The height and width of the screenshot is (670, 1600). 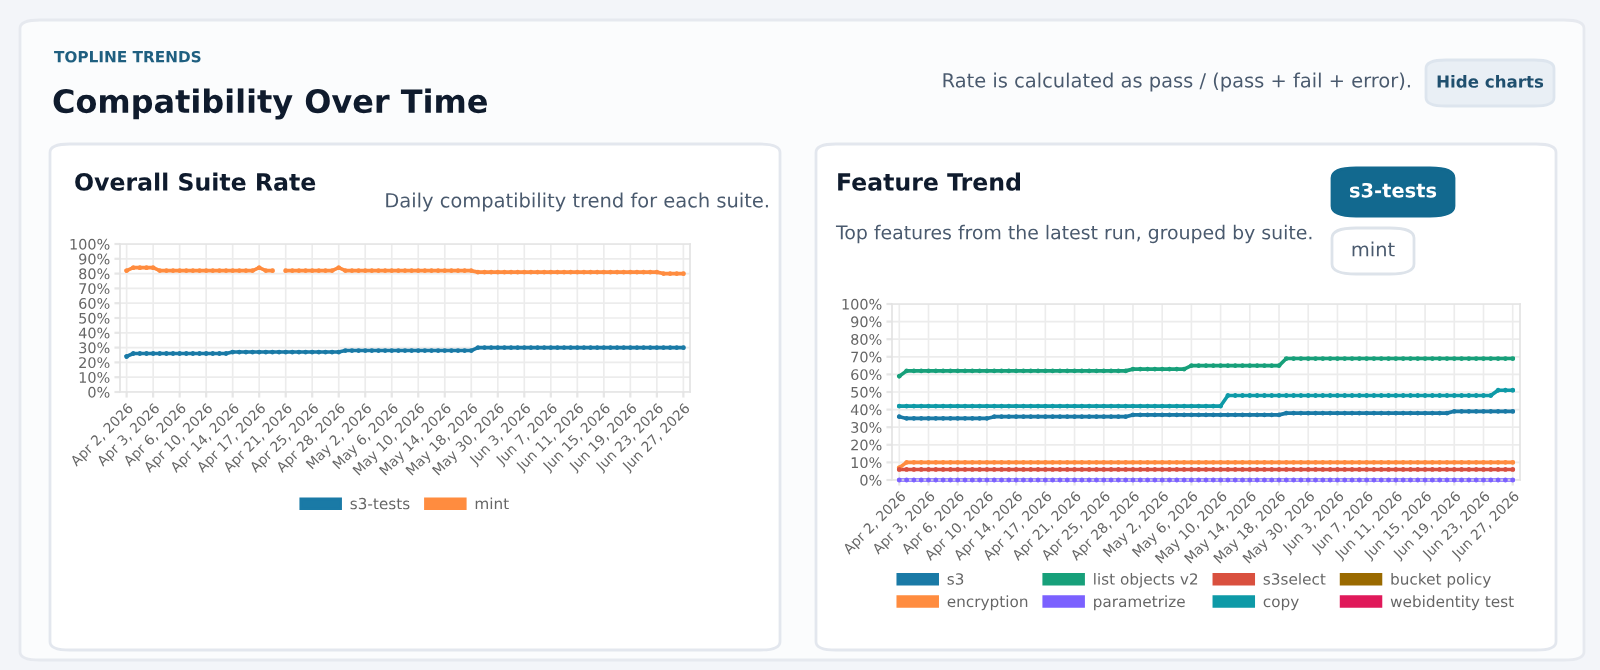 I want to click on chart-subtitle: Top features from the latest run, grouped by suite., so click(x=1073, y=234).